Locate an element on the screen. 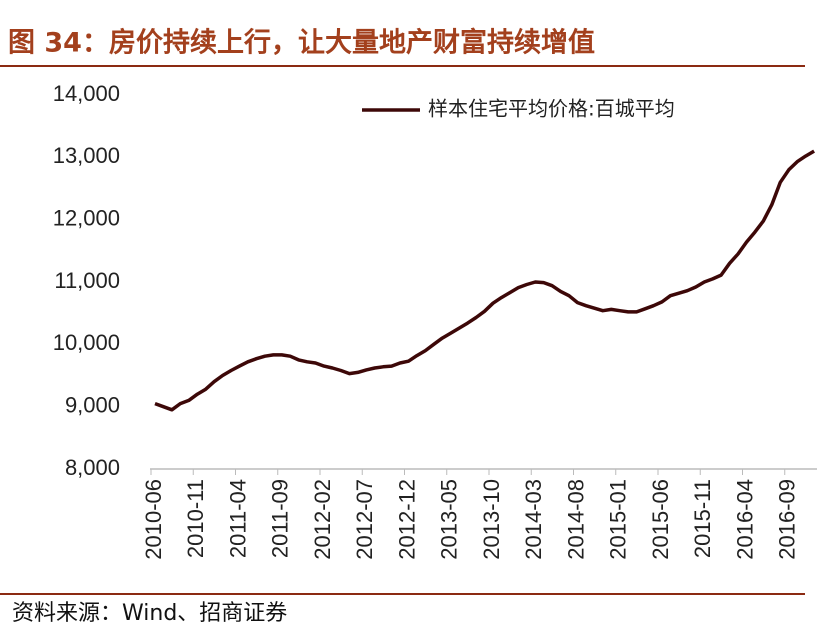 The width and height of the screenshot is (817, 642). x-tick-label: 2016-04 is located at coordinates (744, 519).